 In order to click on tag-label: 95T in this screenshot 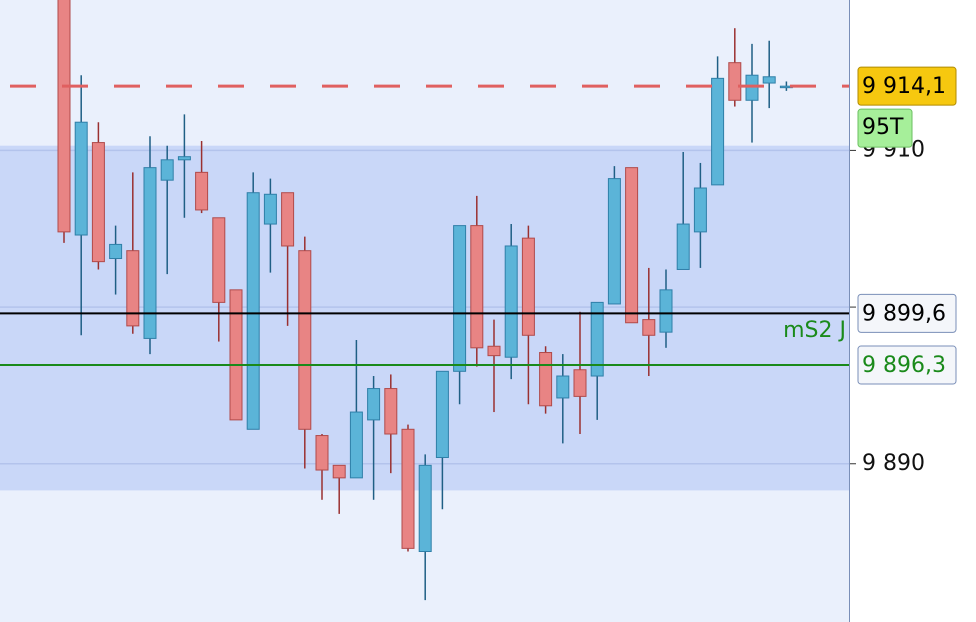, I will do `click(883, 127)`.